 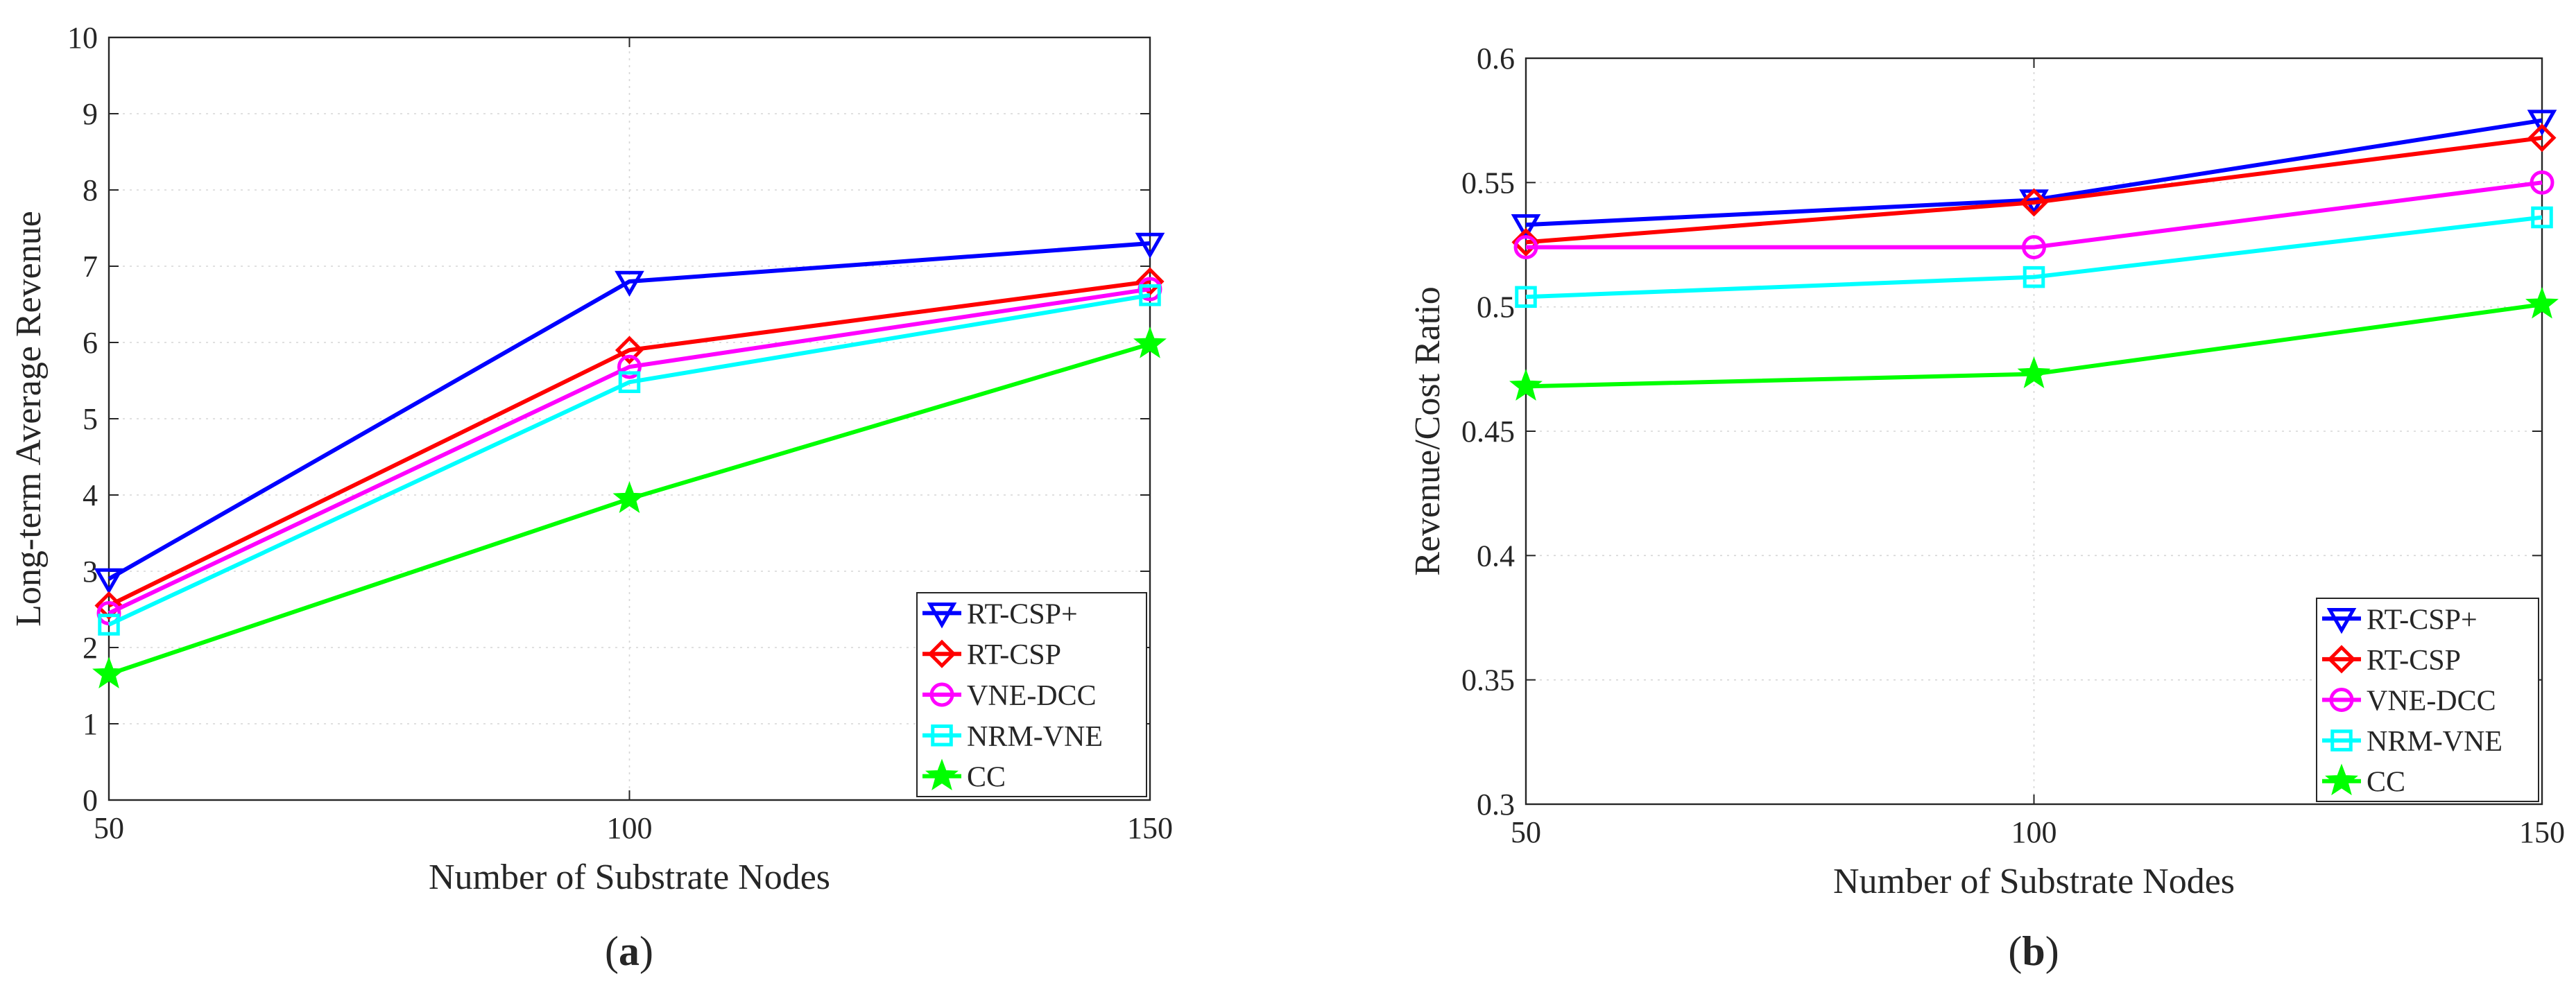 I want to click on y-tick-label: 9, so click(x=90, y=114).